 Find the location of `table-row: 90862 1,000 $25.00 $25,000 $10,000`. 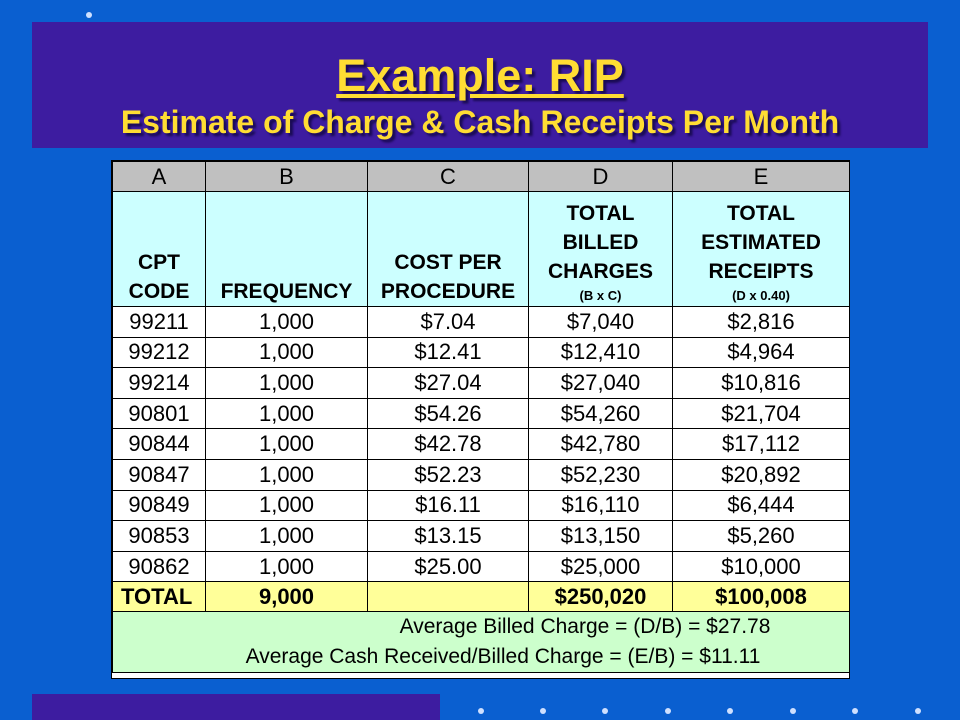

table-row: 90862 1,000 $25.00 $25,000 $10,000 is located at coordinates (481, 566).